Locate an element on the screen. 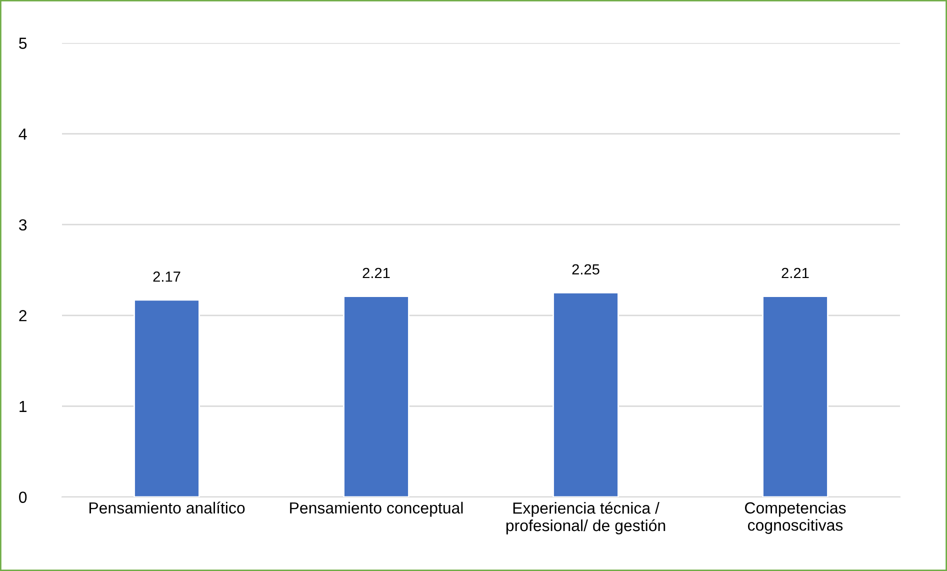  data-label: 2.17 is located at coordinates (166, 276).